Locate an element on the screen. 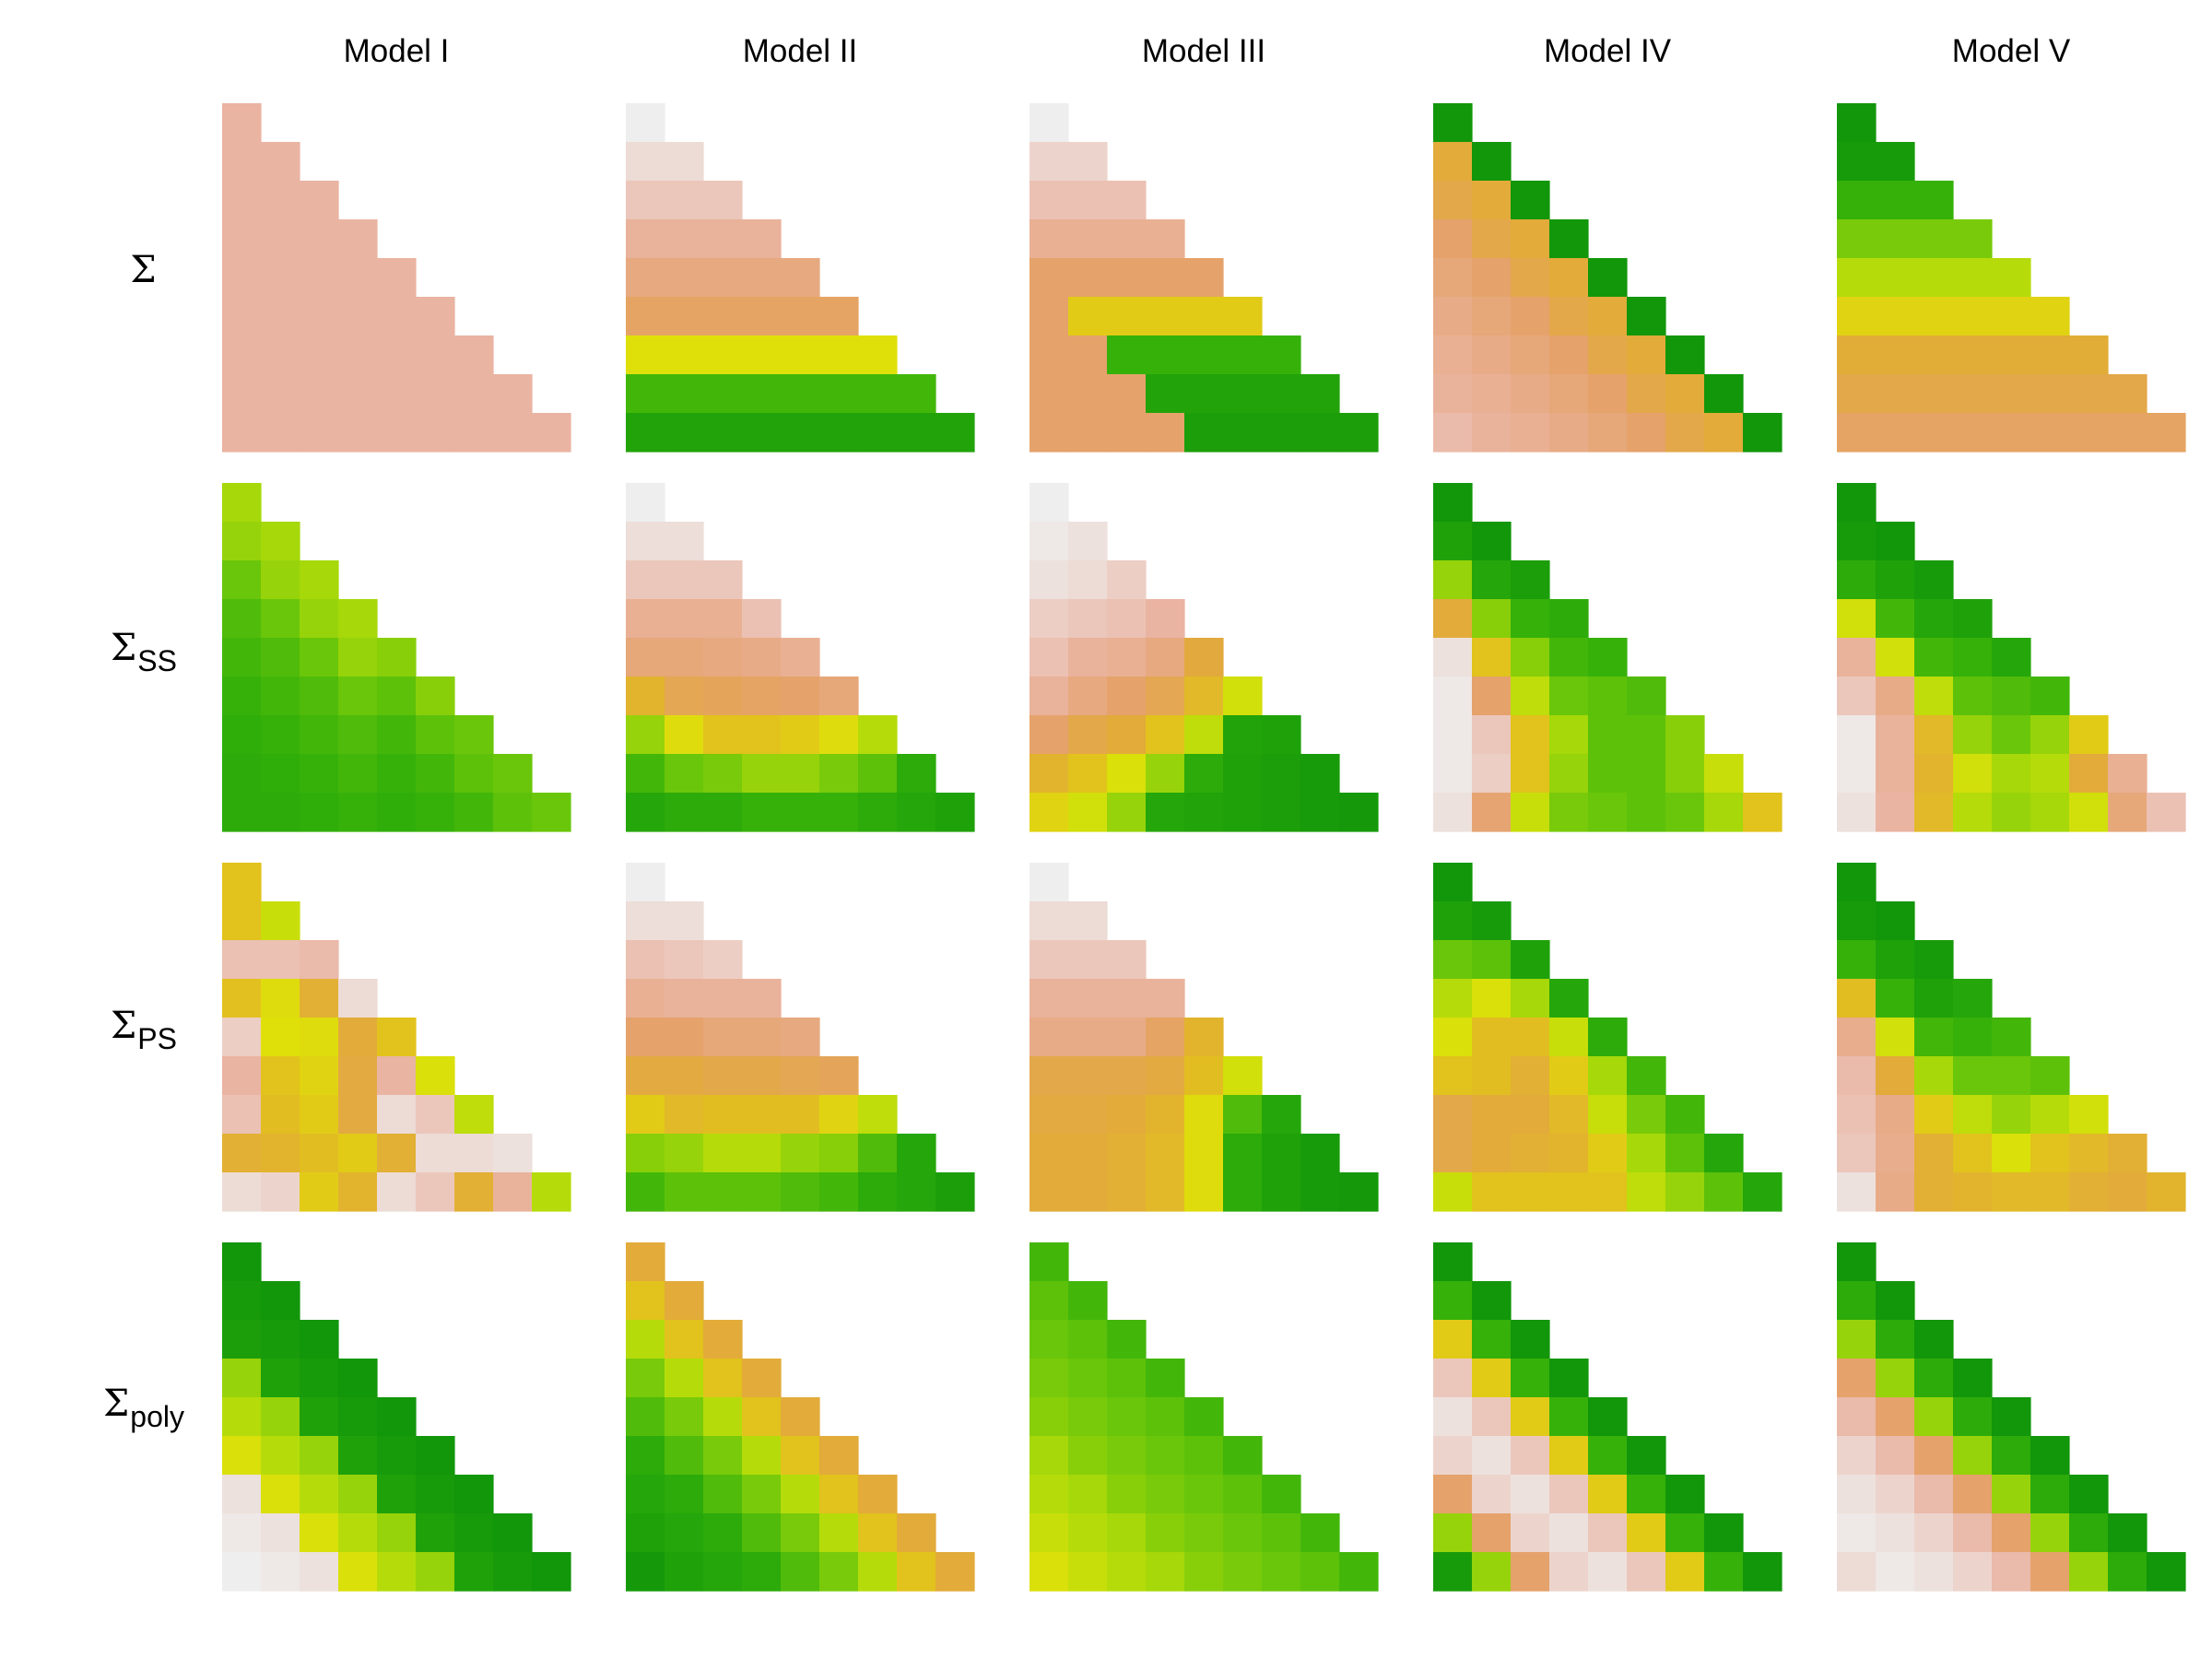  heatmap-panel-r2-c2 is located at coordinates (1204, 1037).